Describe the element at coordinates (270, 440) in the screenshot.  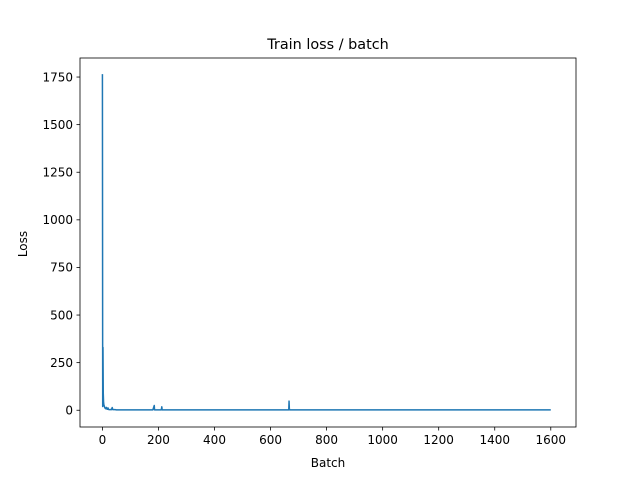
I see `x-tick-label: 600` at that location.